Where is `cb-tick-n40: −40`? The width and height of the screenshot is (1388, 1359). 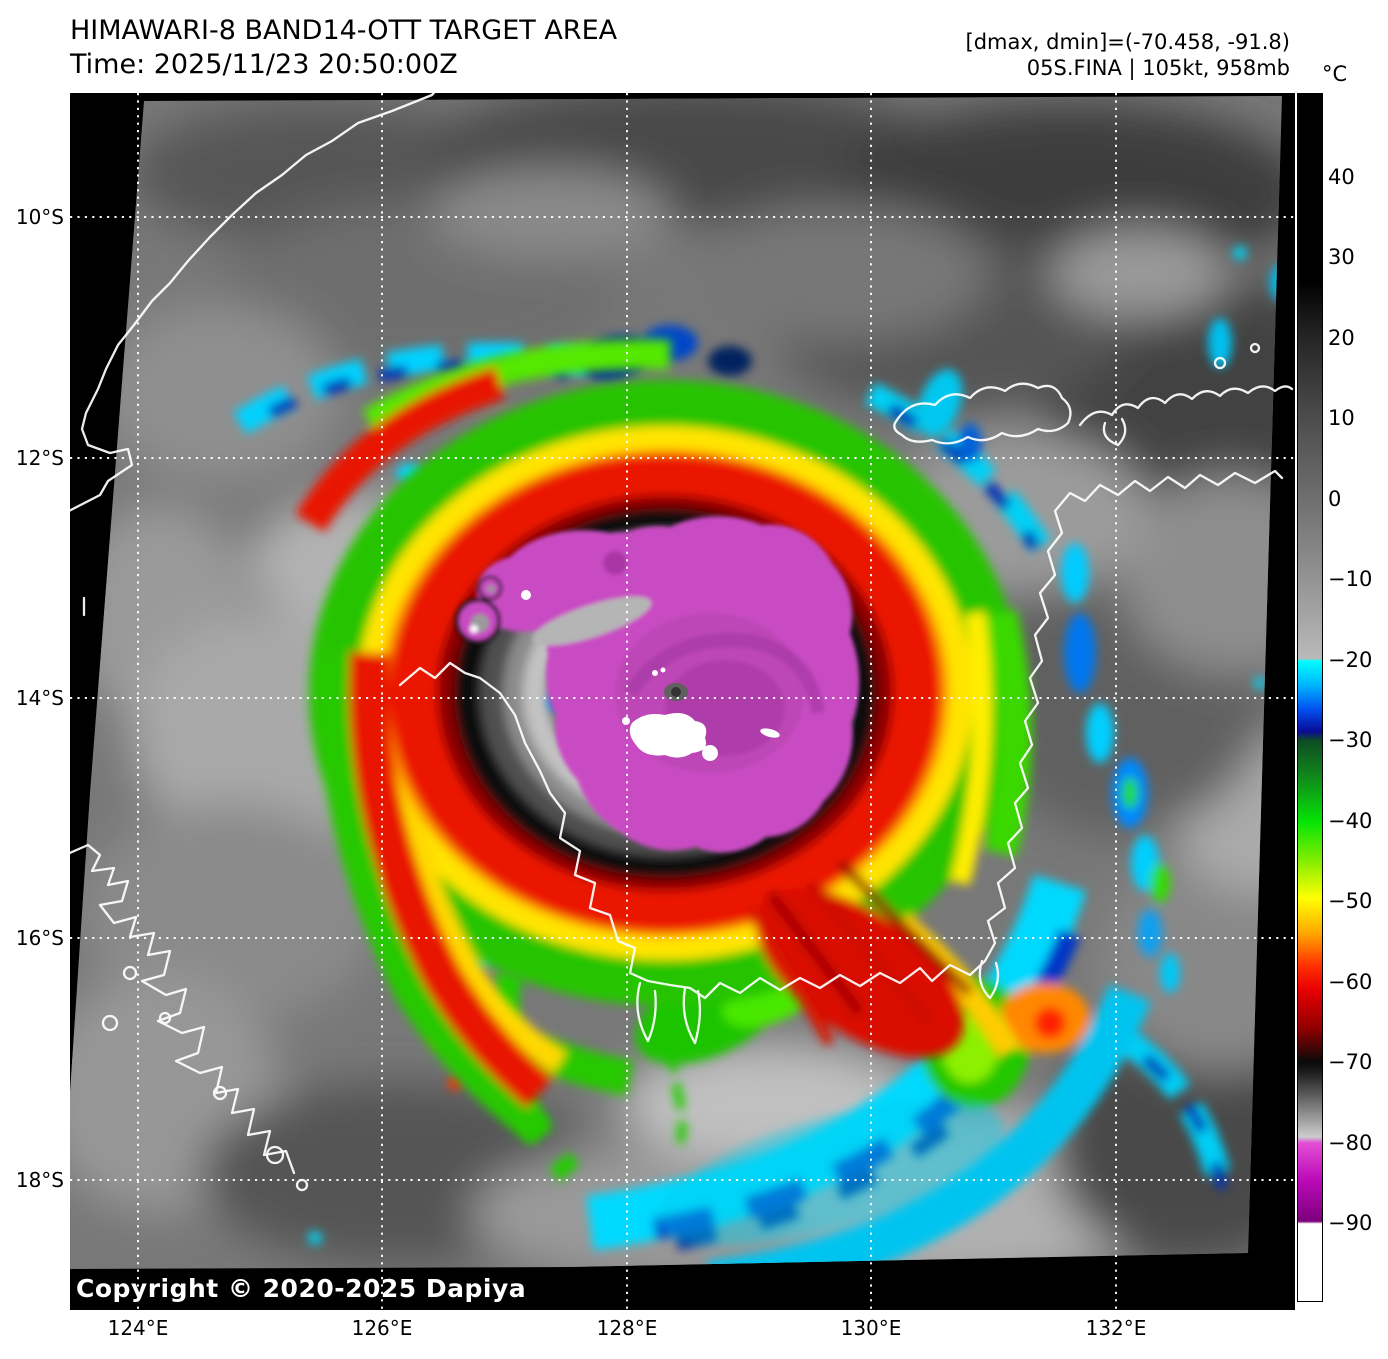 cb-tick-n40: −40 is located at coordinates (1350, 821).